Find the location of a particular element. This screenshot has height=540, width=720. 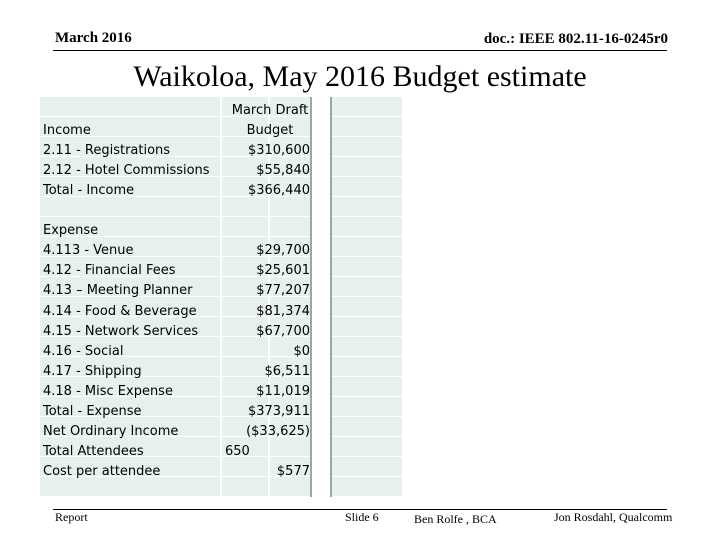

table-row-label: 2.11 - Registrations is located at coordinates (107, 150).